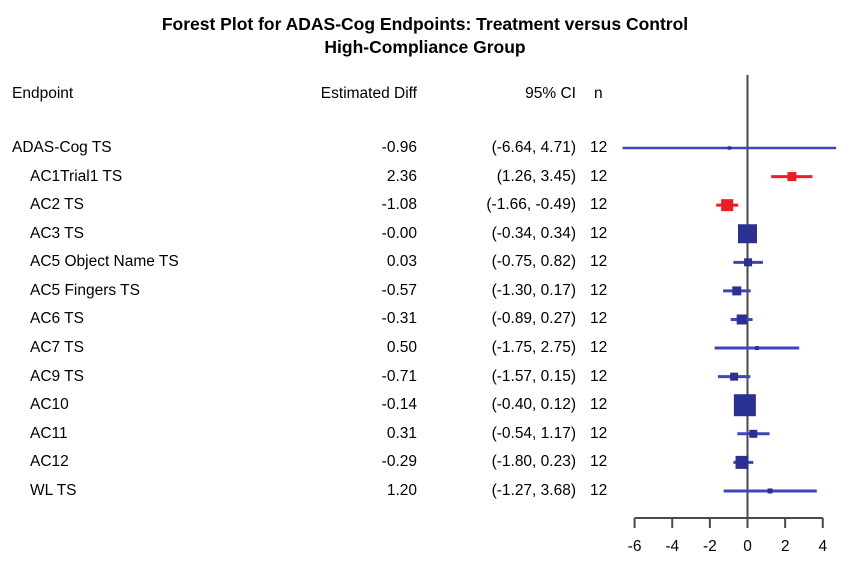 The image size is (850, 569). I want to click on endpoint-label: WL TS, so click(53, 490).